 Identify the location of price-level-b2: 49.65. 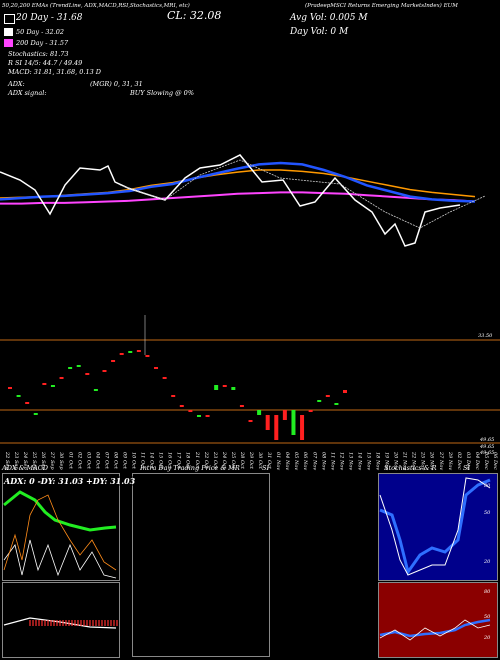
(487, 447).